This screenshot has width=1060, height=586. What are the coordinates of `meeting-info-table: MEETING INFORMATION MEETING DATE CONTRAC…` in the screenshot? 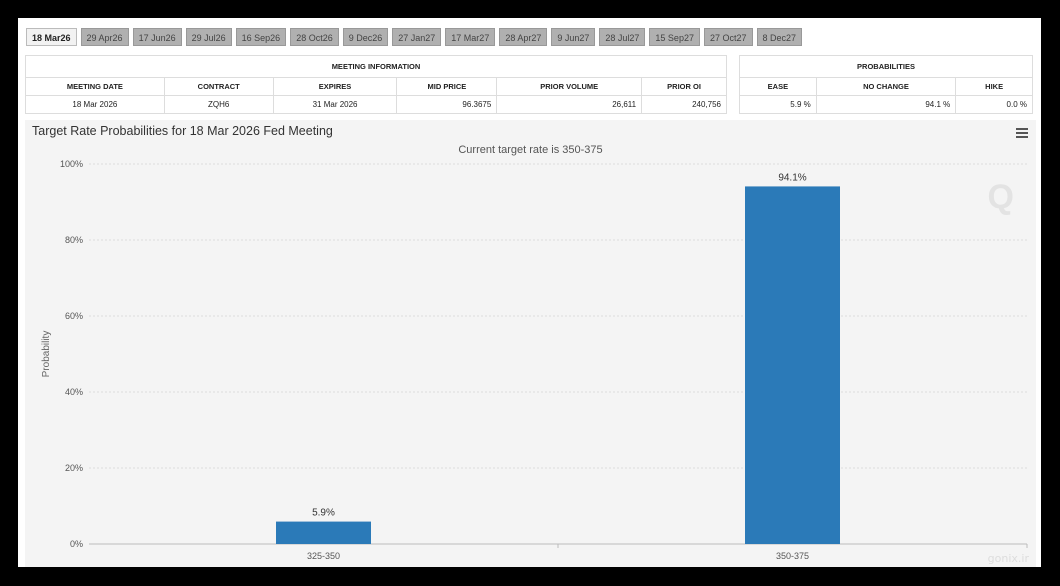 It's located at (376, 84).